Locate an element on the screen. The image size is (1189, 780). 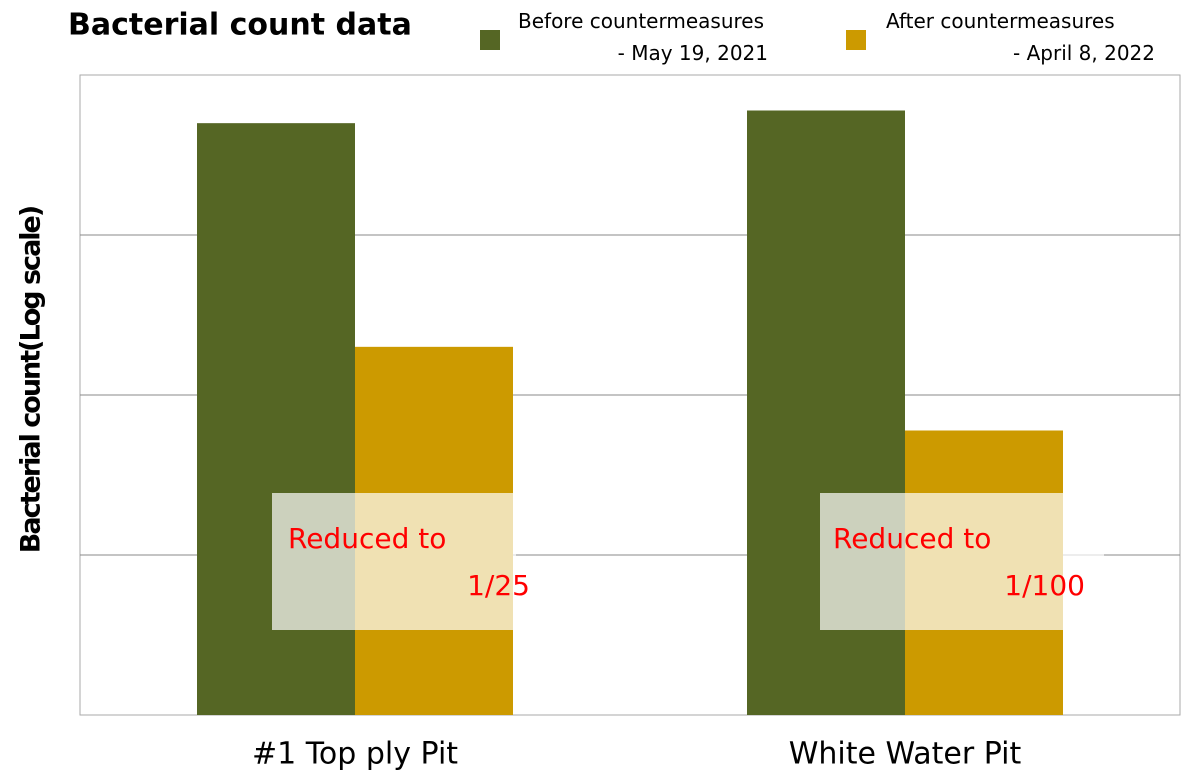
x-tick-label: #1 Top ply Pit is located at coordinates (355, 754).